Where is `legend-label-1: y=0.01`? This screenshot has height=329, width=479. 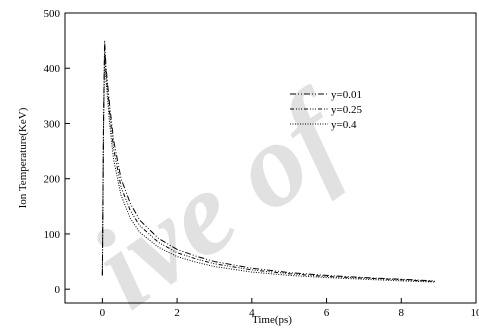 legend-label-1: y=0.01 is located at coordinates (346, 95).